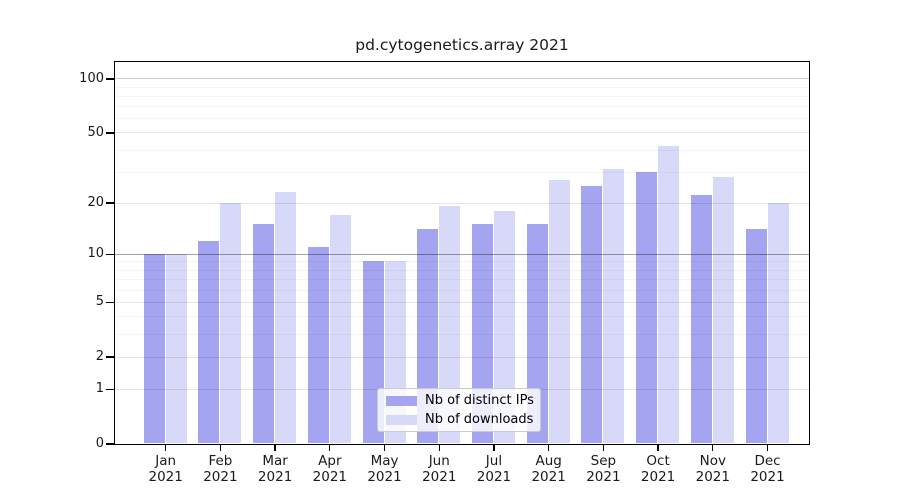 Image resolution: width=900 pixels, height=500 pixels. What do you see at coordinates (603, 447) in the screenshot?
I see `x-tick-sep` at bounding box center [603, 447].